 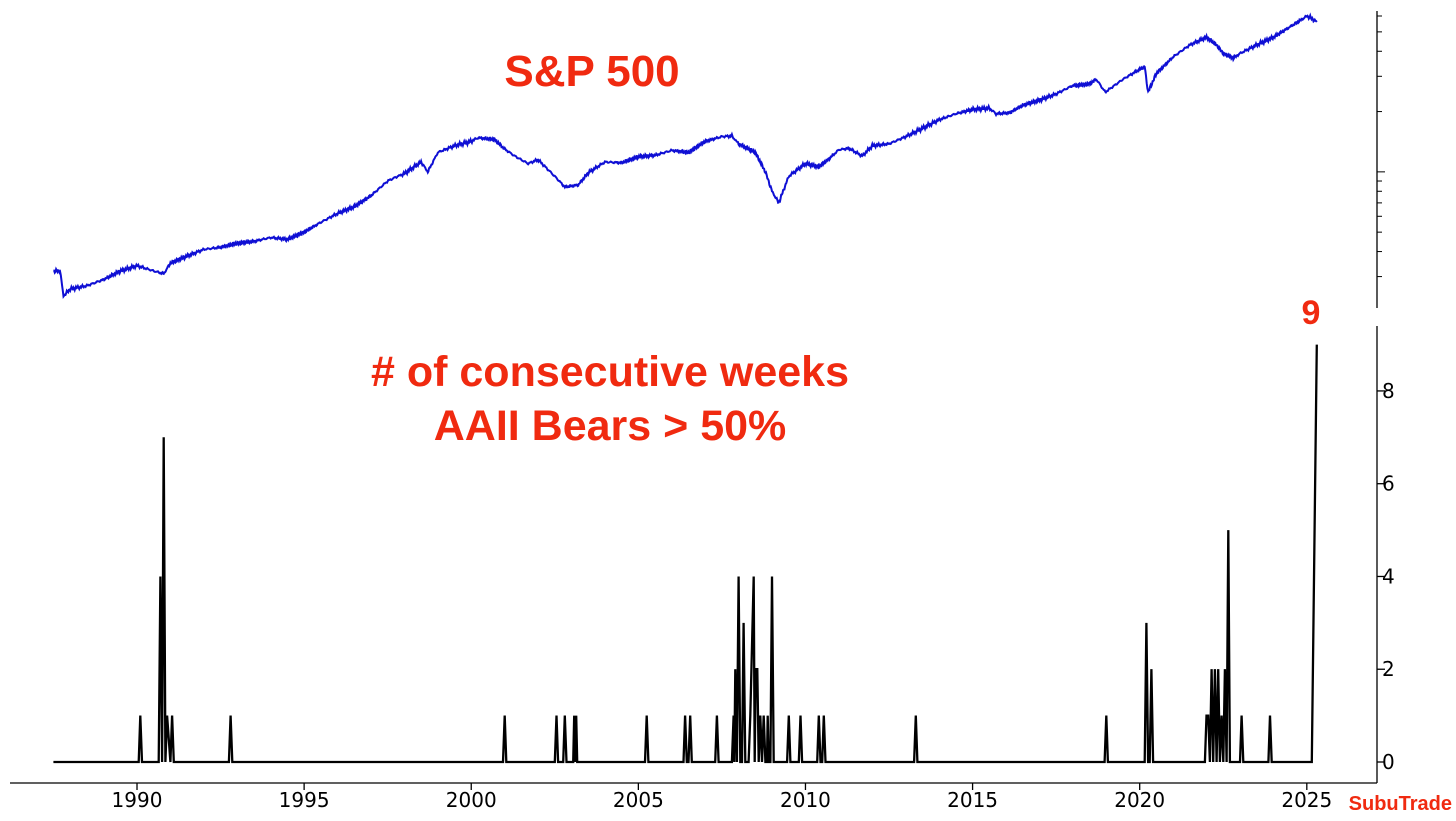 What do you see at coordinates (137, 800) in the screenshot?
I see `x-tick-label: 1990` at bounding box center [137, 800].